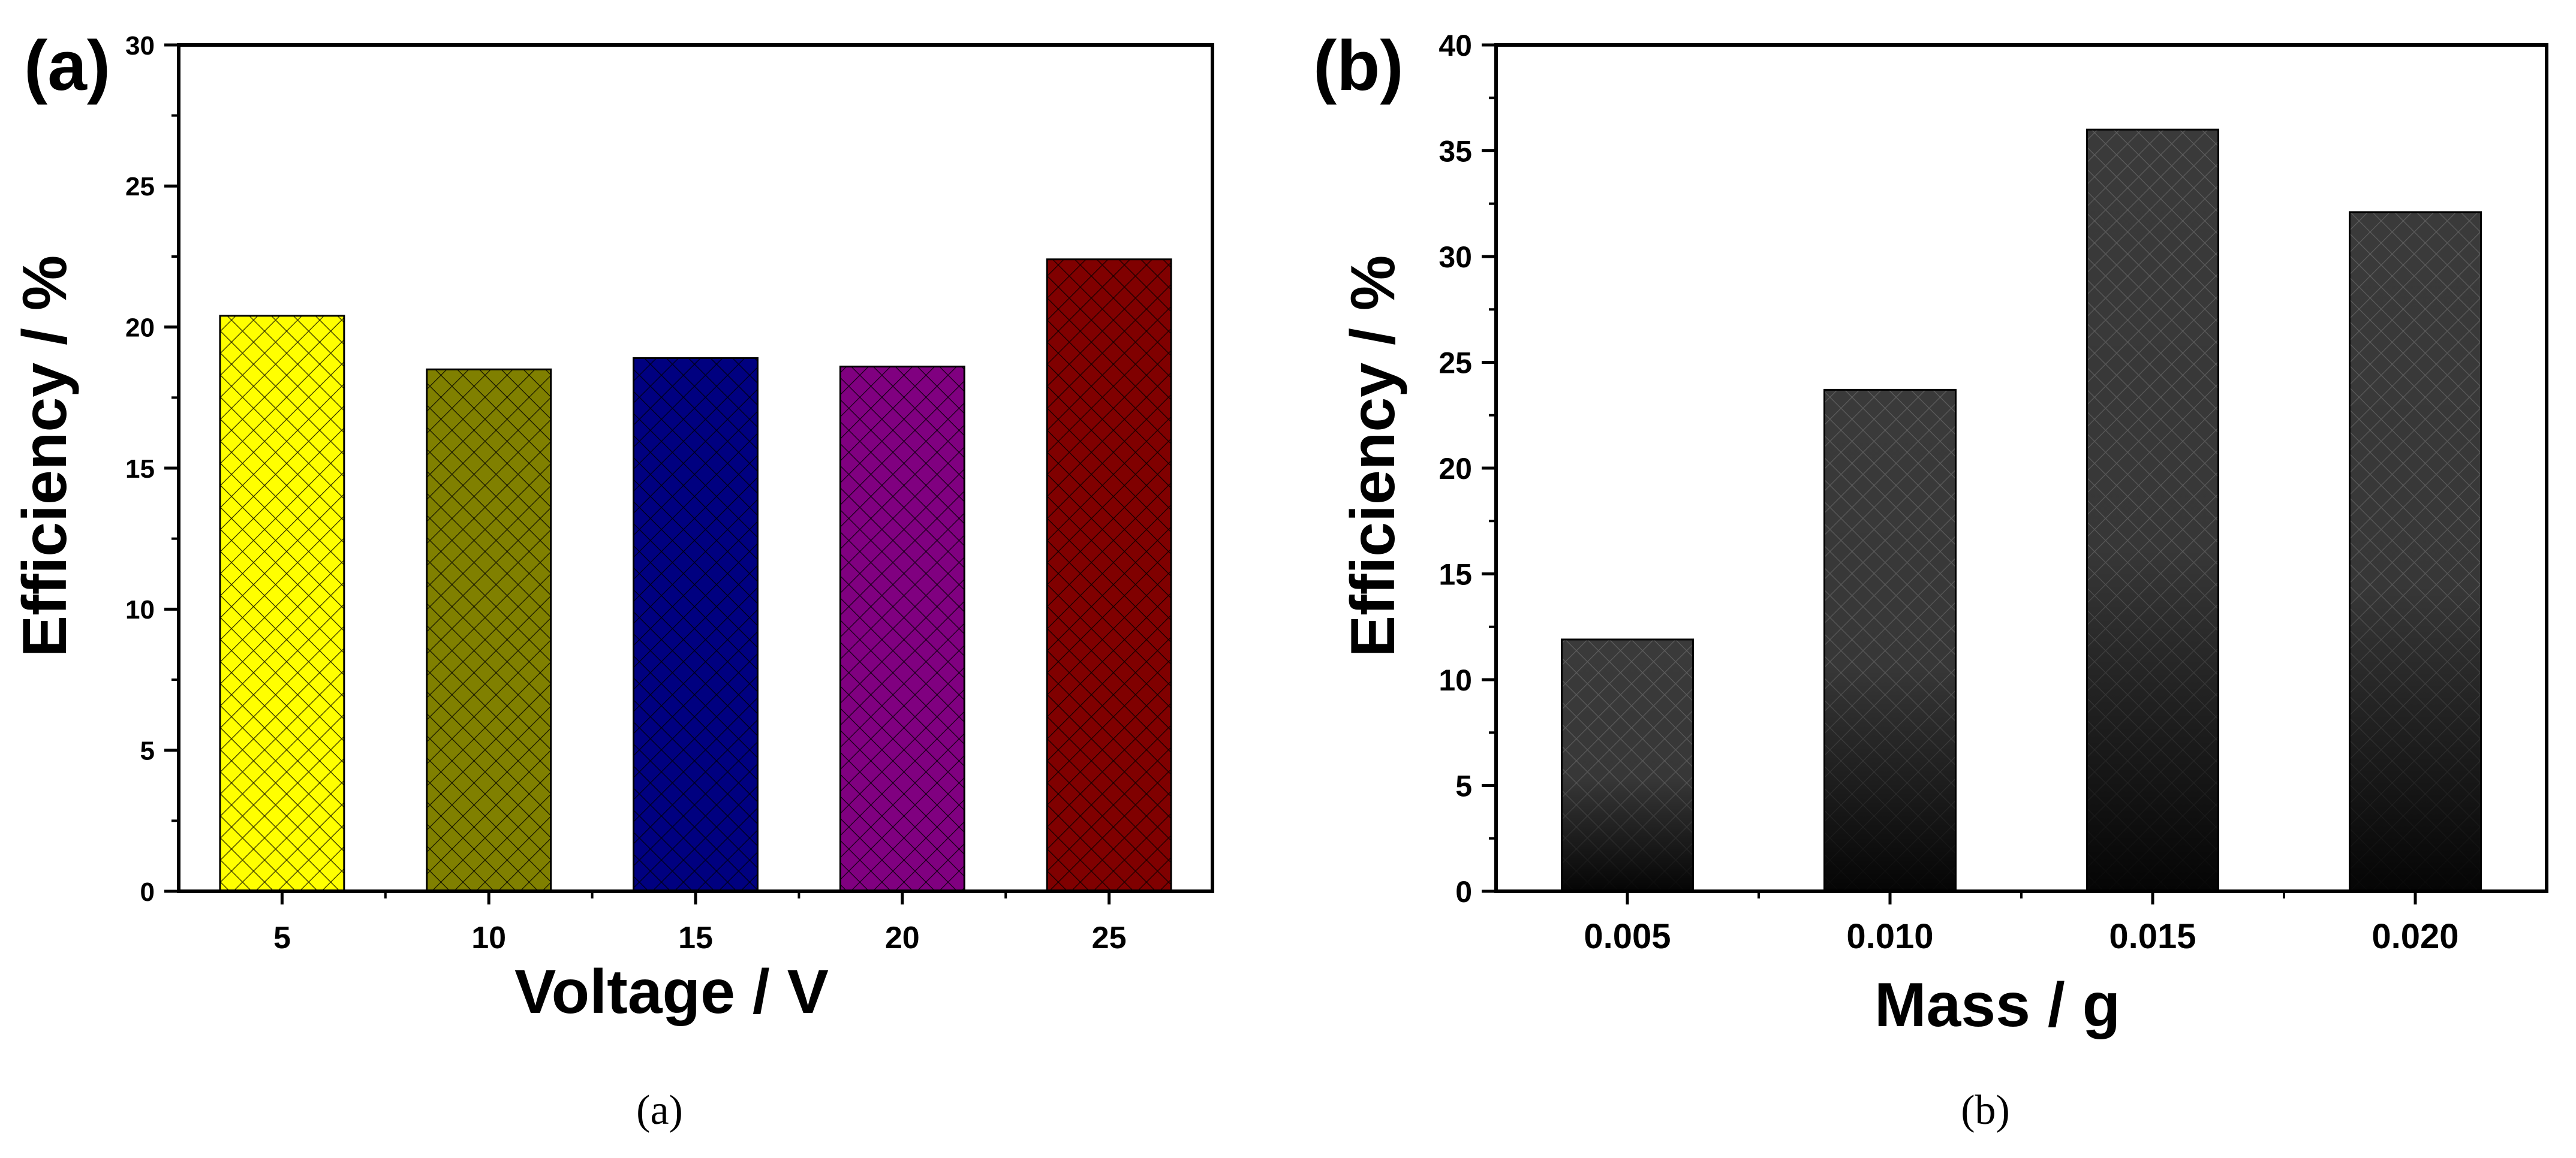 The image size is (2576, 1158). I want to click on x-axis-title: Mass / g, so click(1997, 1005).